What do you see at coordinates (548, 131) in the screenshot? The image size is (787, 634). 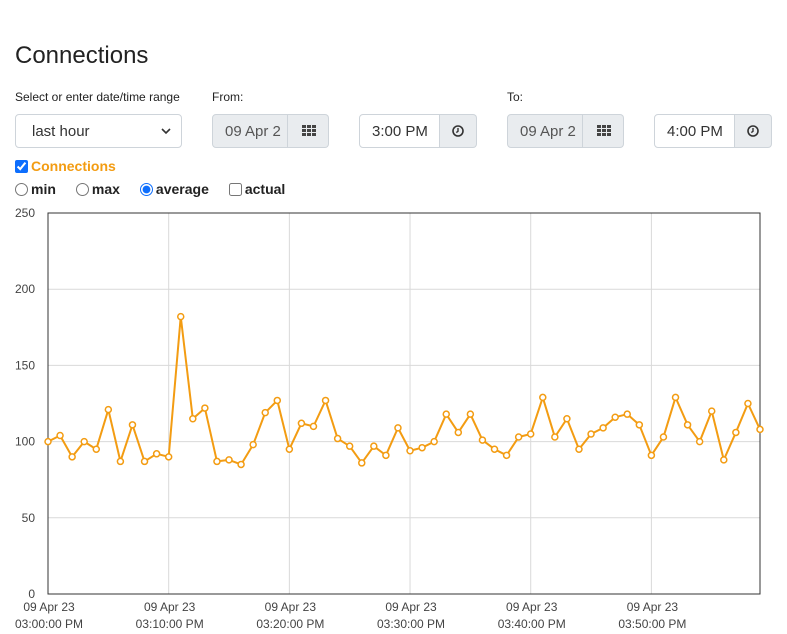 I see `to-date-value: 09 Apr 2` at bounding box center [548, 131].